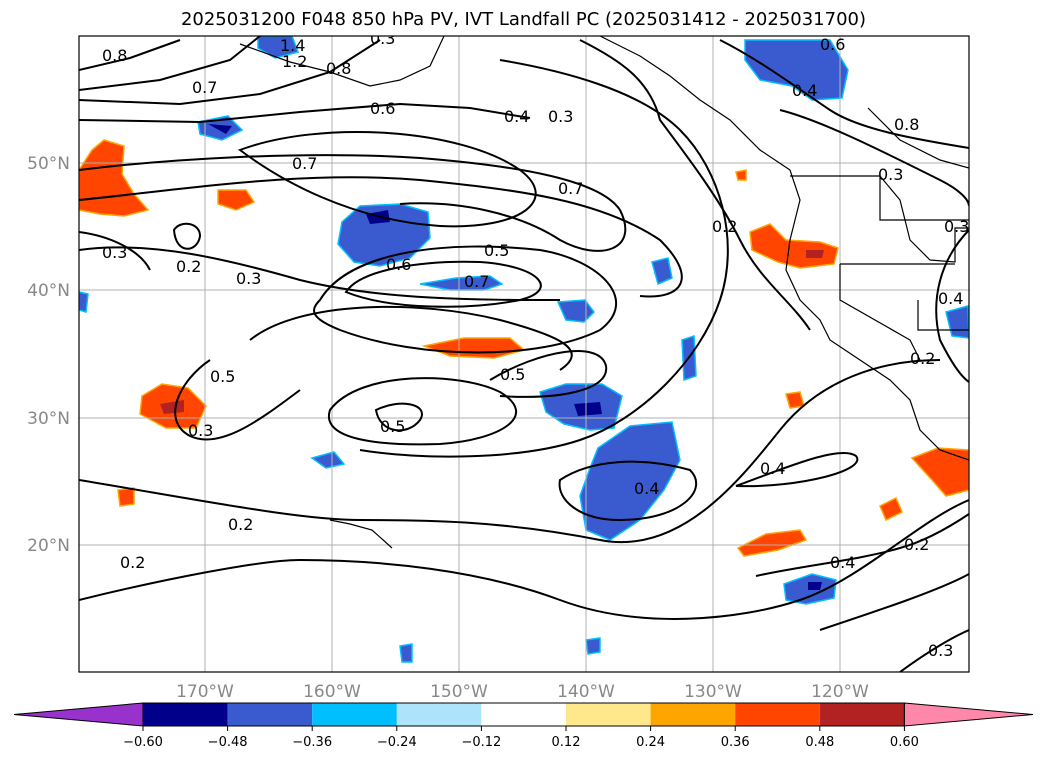 This screenshot has width=1047, height=765. I want to click on colorbar-tick-label: 0.60, so click(904, 742).